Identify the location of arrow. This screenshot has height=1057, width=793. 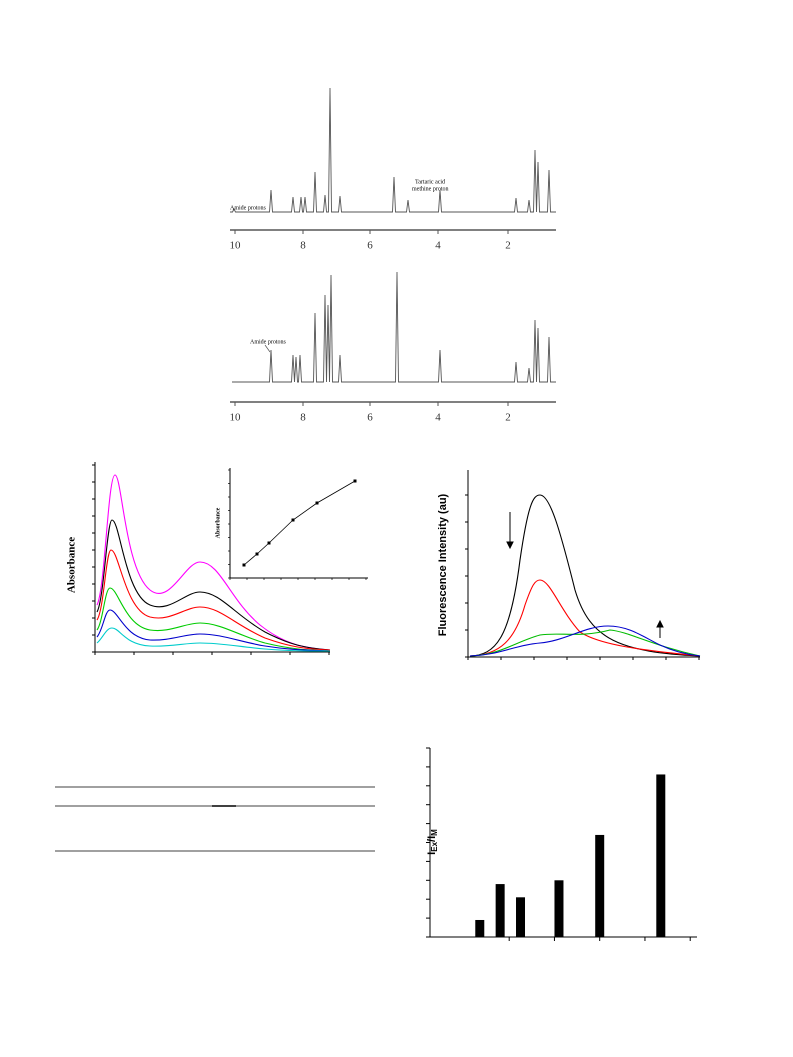
(267, 348).